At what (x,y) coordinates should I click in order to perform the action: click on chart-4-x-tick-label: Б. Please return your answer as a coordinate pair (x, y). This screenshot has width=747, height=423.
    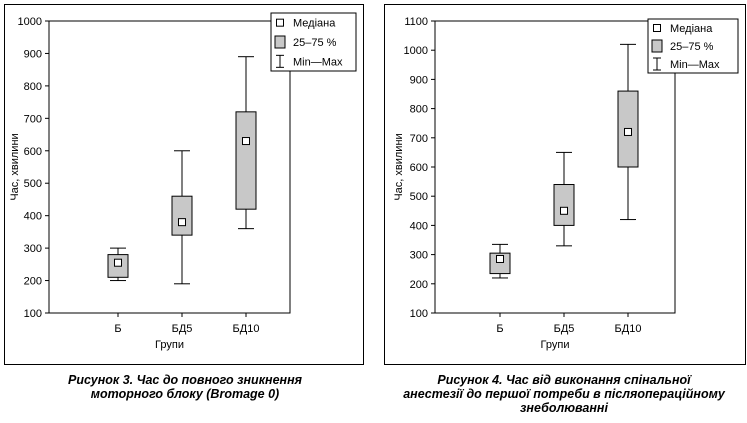
    Looking at the image, I should click on (499, 329).